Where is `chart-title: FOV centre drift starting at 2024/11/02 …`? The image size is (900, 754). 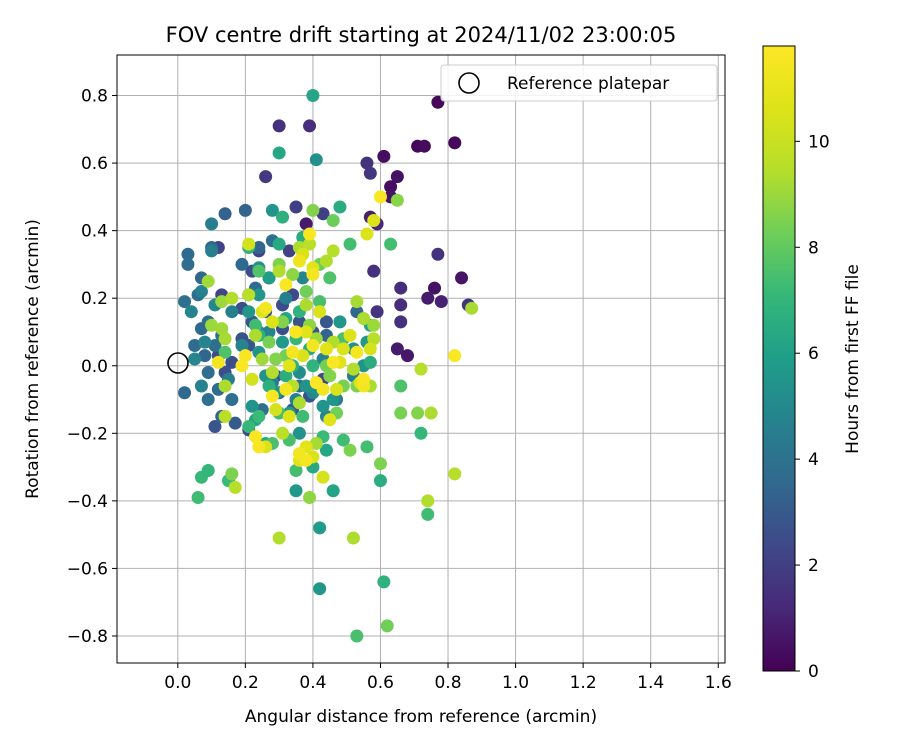
chart-title: FOV centre drift starting at 2024/11/02 … is located at coordinates (421, 35).